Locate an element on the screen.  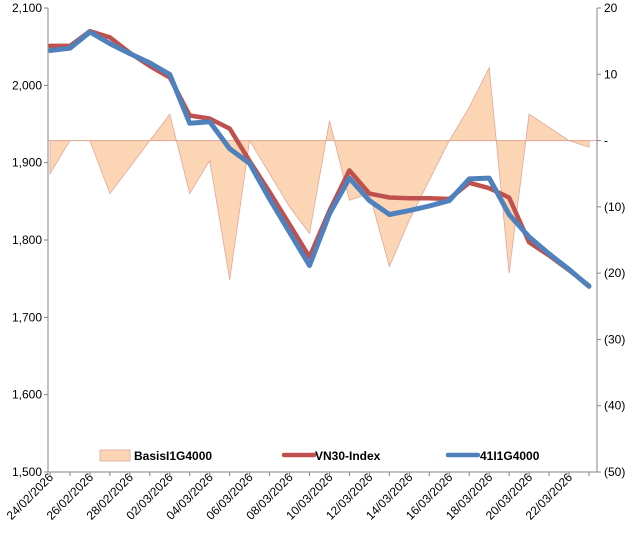
y-right-tick-label: (50) is located at coordinates (614, 472).